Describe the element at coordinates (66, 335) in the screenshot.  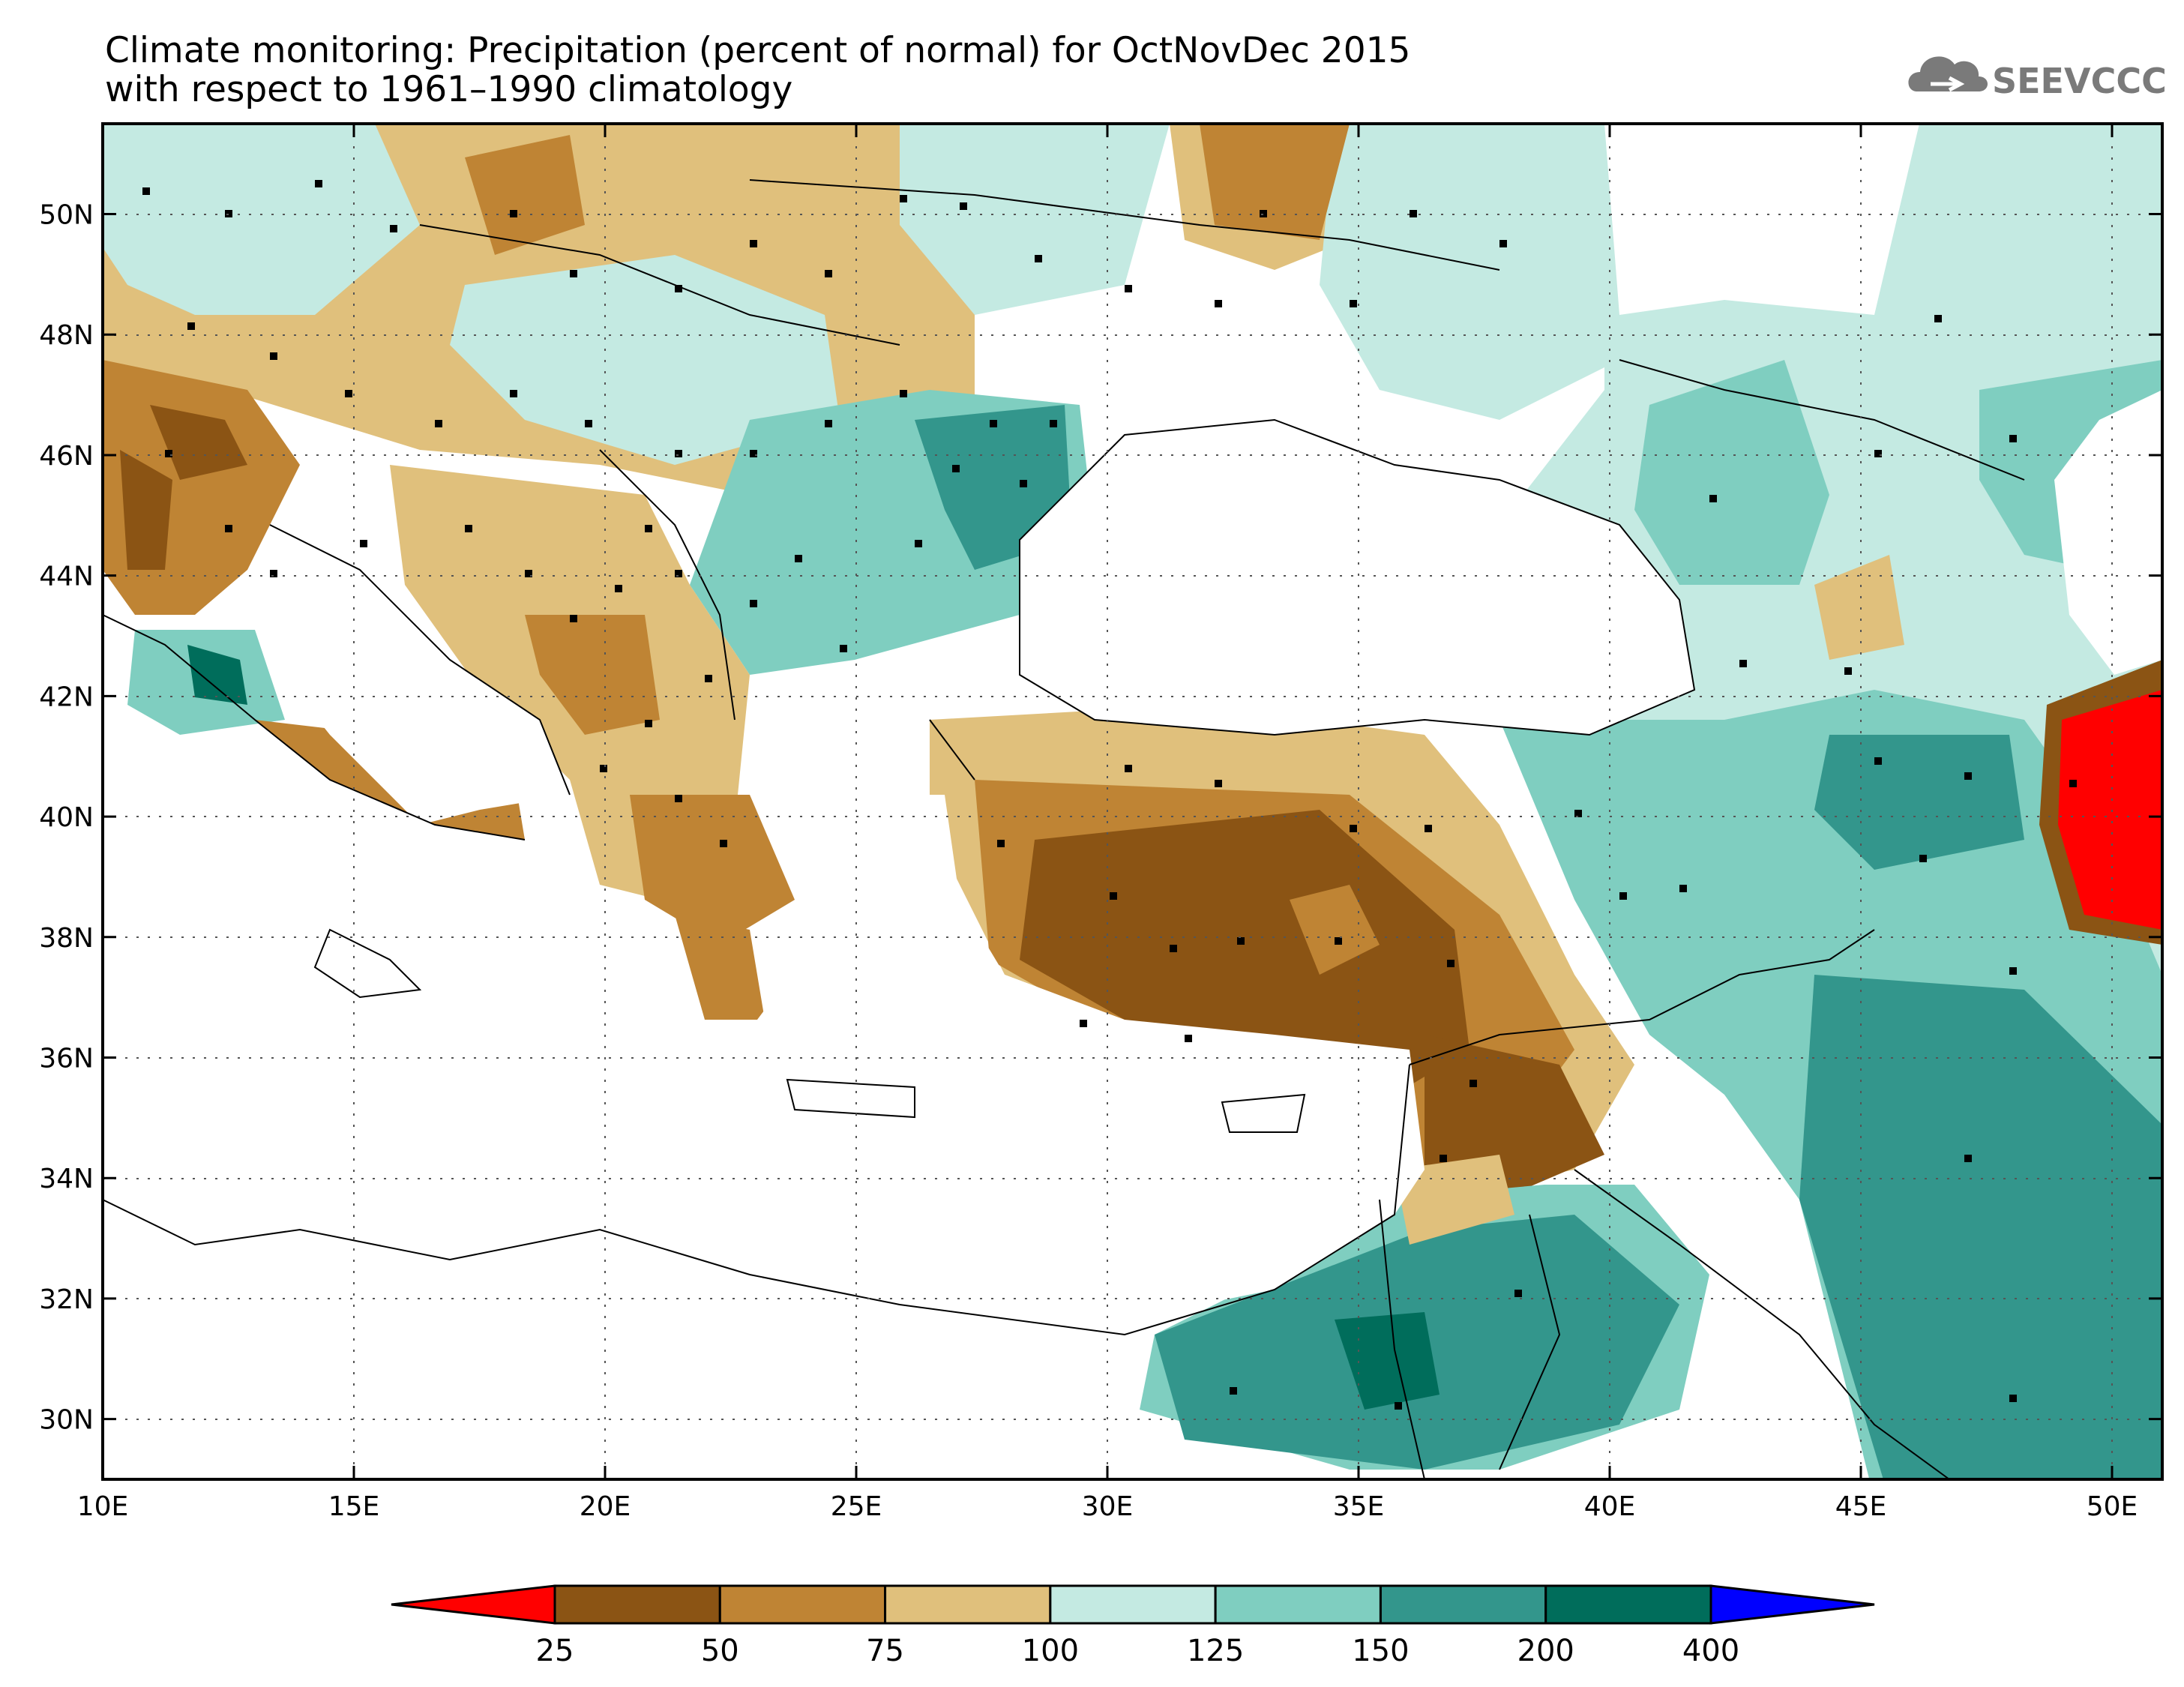
I see `y-tick-label: 48N` at that location.